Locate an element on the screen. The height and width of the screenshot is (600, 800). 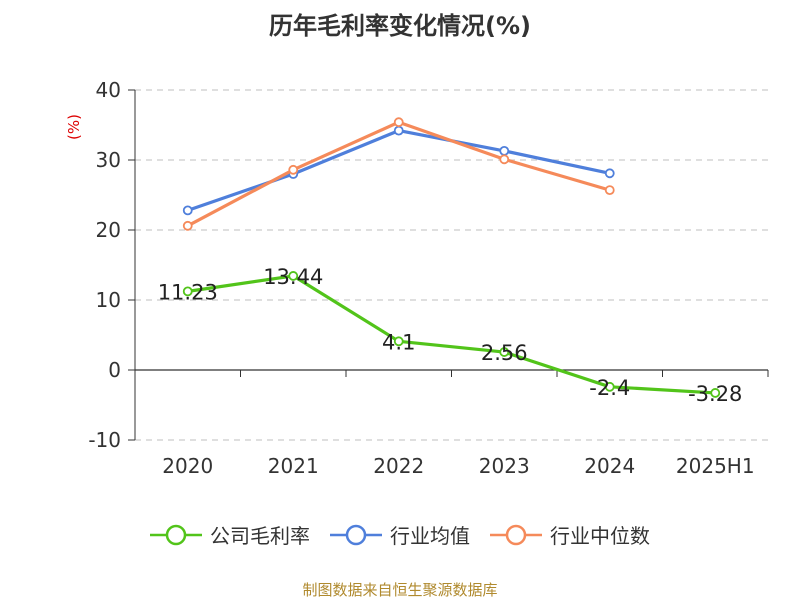
x-tick-label: 2020 is located at coordinates (187, 466).